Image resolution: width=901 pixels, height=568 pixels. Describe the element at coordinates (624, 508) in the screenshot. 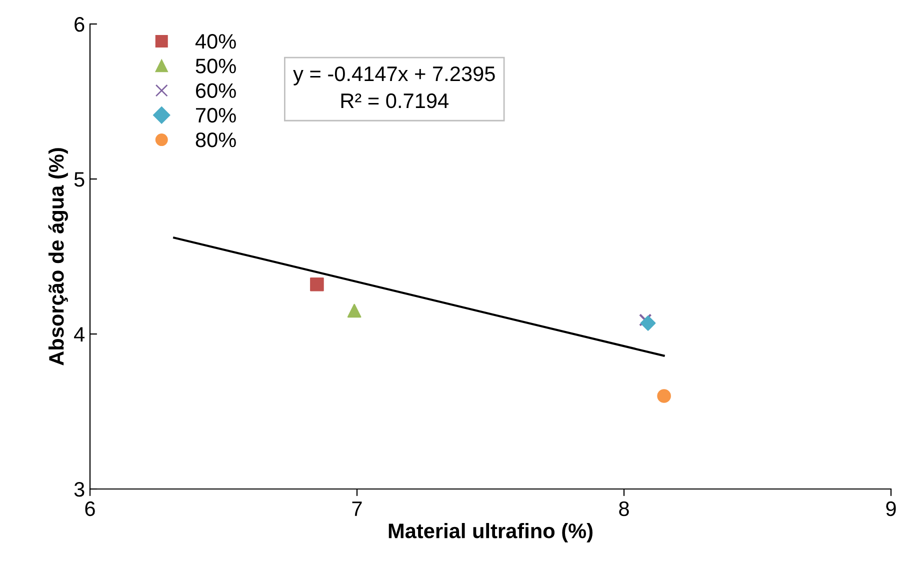

I see `x-tick-label: 8` at that location.